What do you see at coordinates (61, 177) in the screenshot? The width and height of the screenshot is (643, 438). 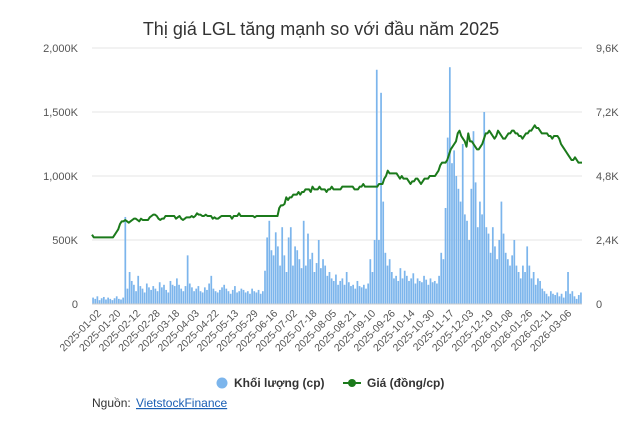 I see `y-left-tick-label: 1,000K` at bounding box center [61, 177].